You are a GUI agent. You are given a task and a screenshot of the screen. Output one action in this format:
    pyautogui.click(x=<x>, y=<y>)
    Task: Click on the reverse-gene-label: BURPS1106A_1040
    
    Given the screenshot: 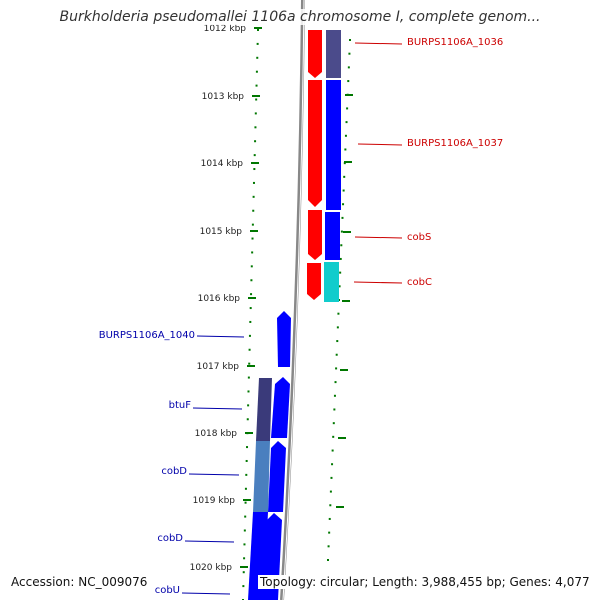 What is the action you would take?
    pyautogui.click(x=147, y=335)
    